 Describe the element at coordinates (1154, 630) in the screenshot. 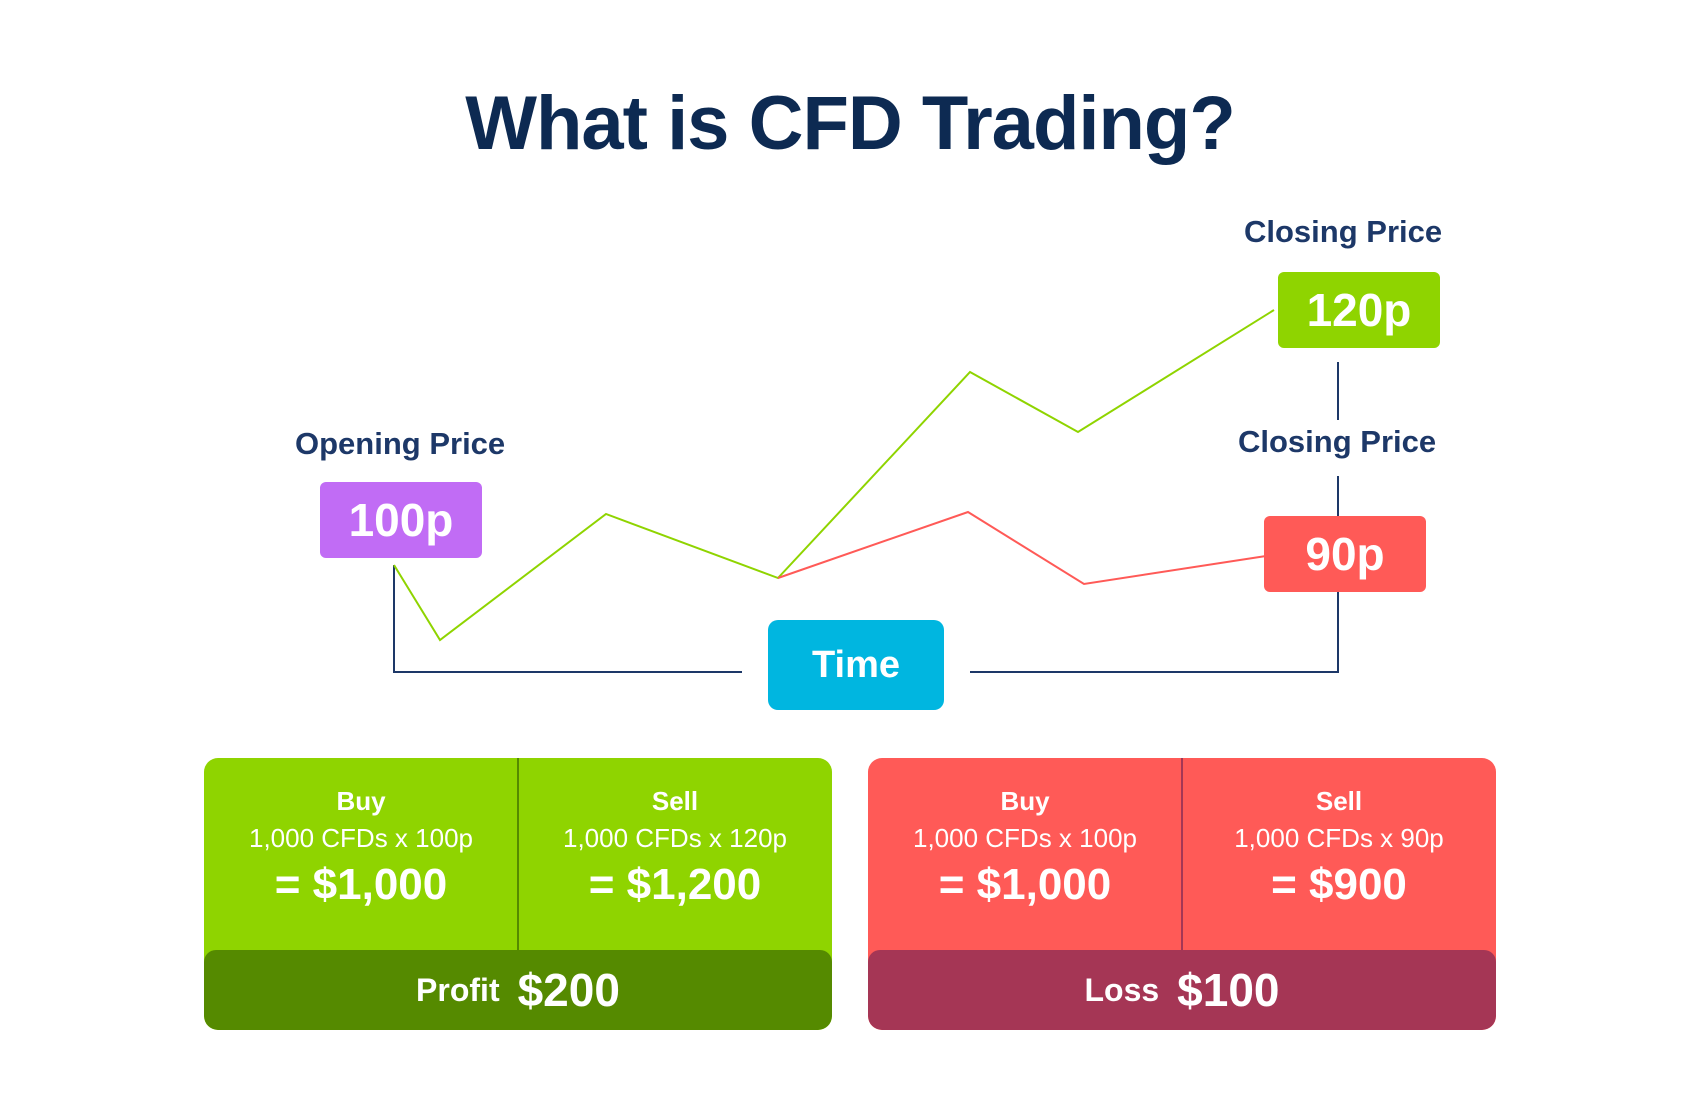

I see `time-axis-right` at that location.